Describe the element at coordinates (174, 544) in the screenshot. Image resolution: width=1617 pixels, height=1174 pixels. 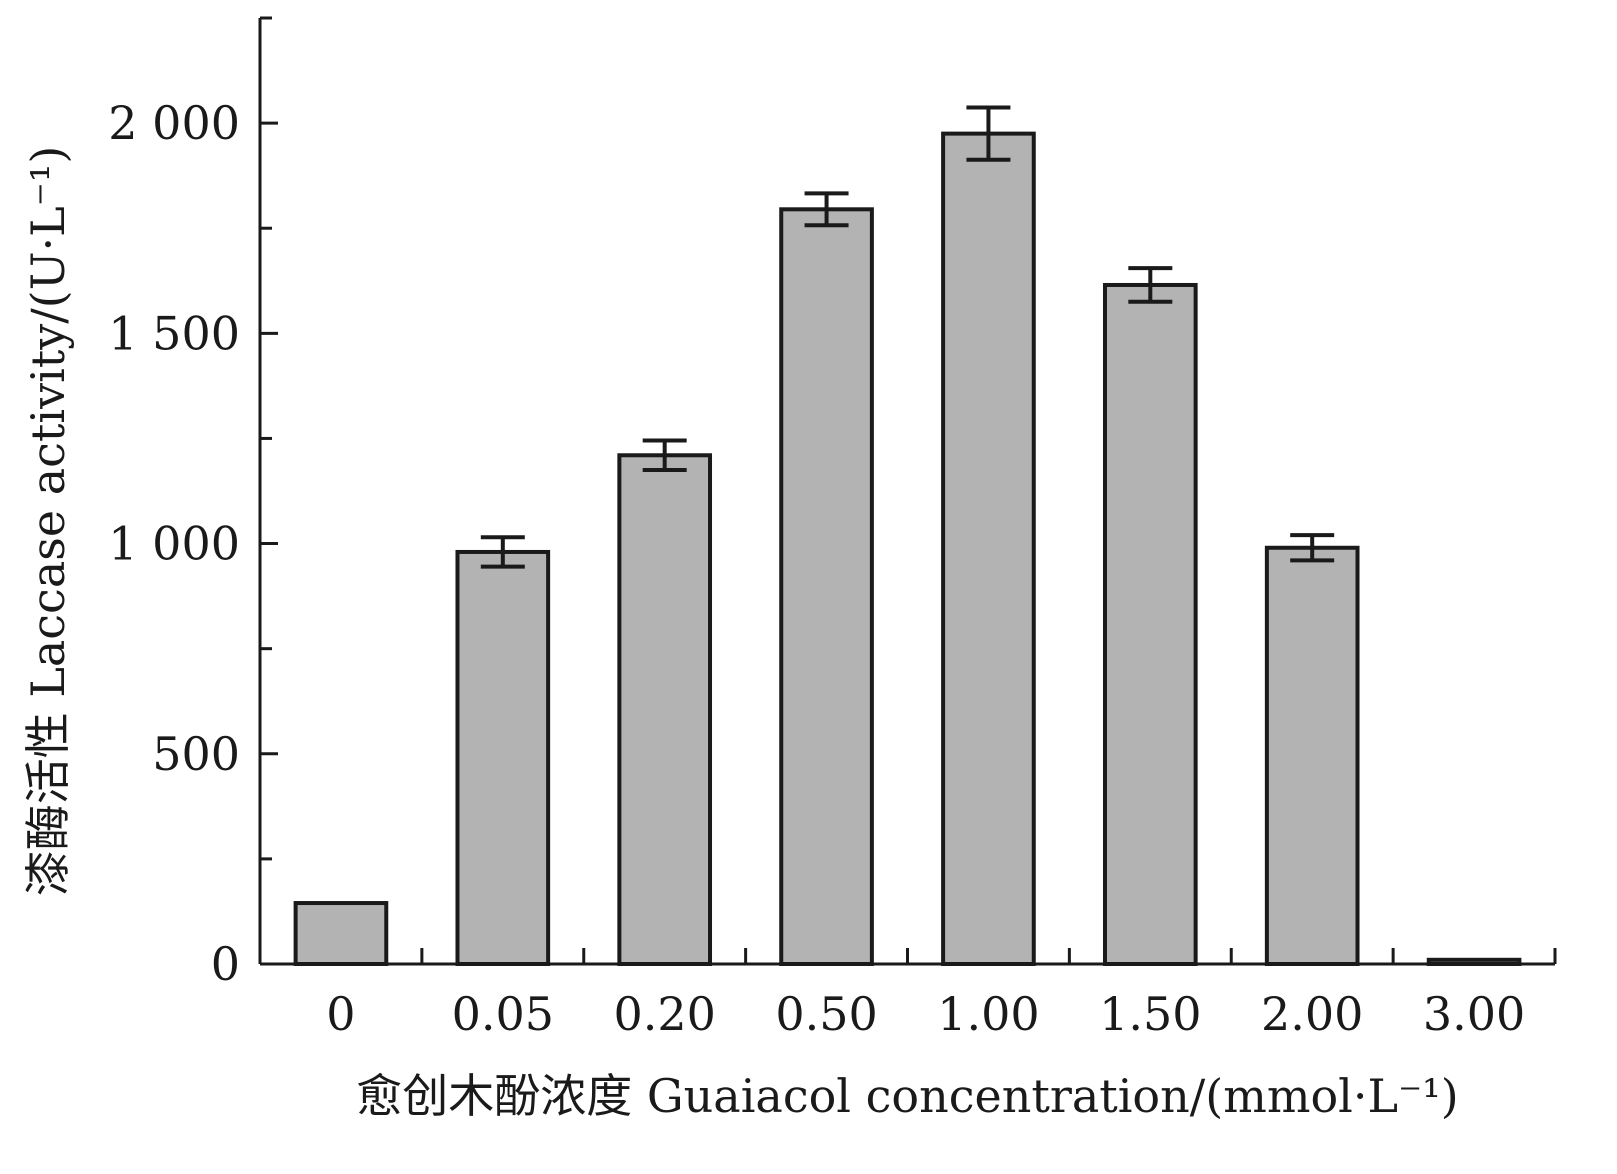
I see `y-tick-label: 1 000` at that location.